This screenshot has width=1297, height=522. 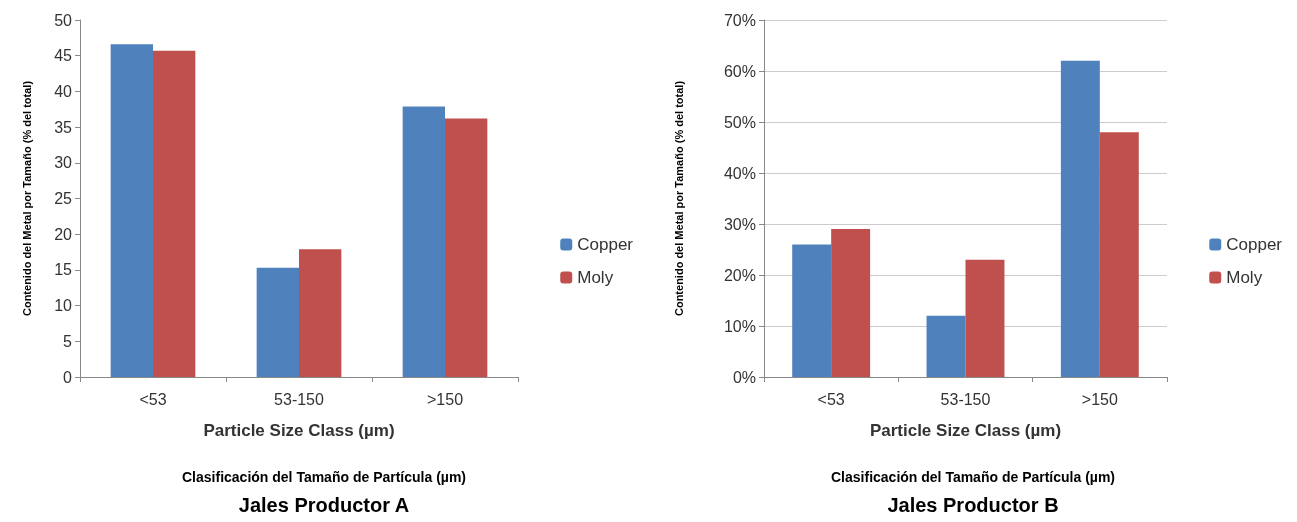 I want to click on text: Jales Productor A, so click(x=324, y=505).